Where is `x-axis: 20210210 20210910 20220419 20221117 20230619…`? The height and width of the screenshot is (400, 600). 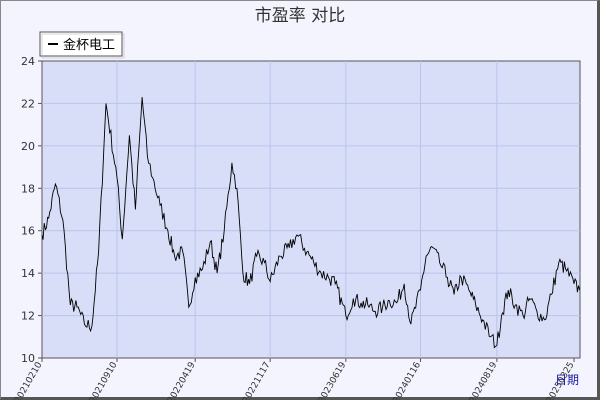 x-axis: 20210210 20210910 20220419 20221117 20230619… is located at coordinates (295, 379).